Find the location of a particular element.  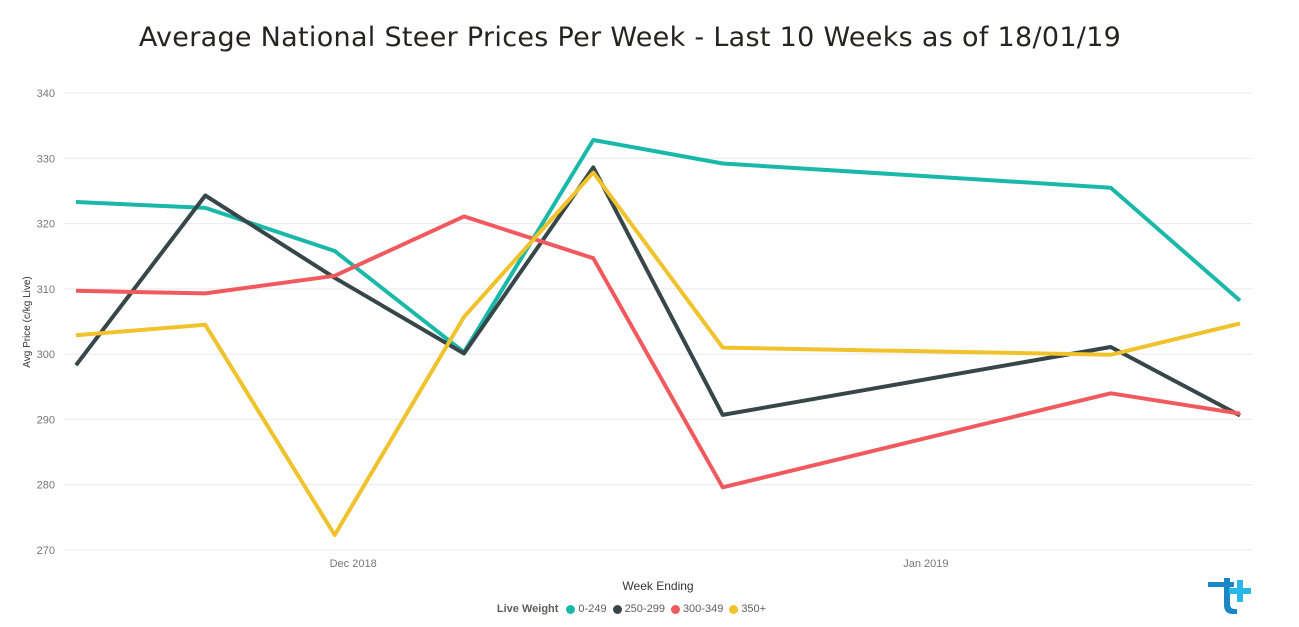

legend-item-0-249: 0-249 is located at coordinates (586, 609).